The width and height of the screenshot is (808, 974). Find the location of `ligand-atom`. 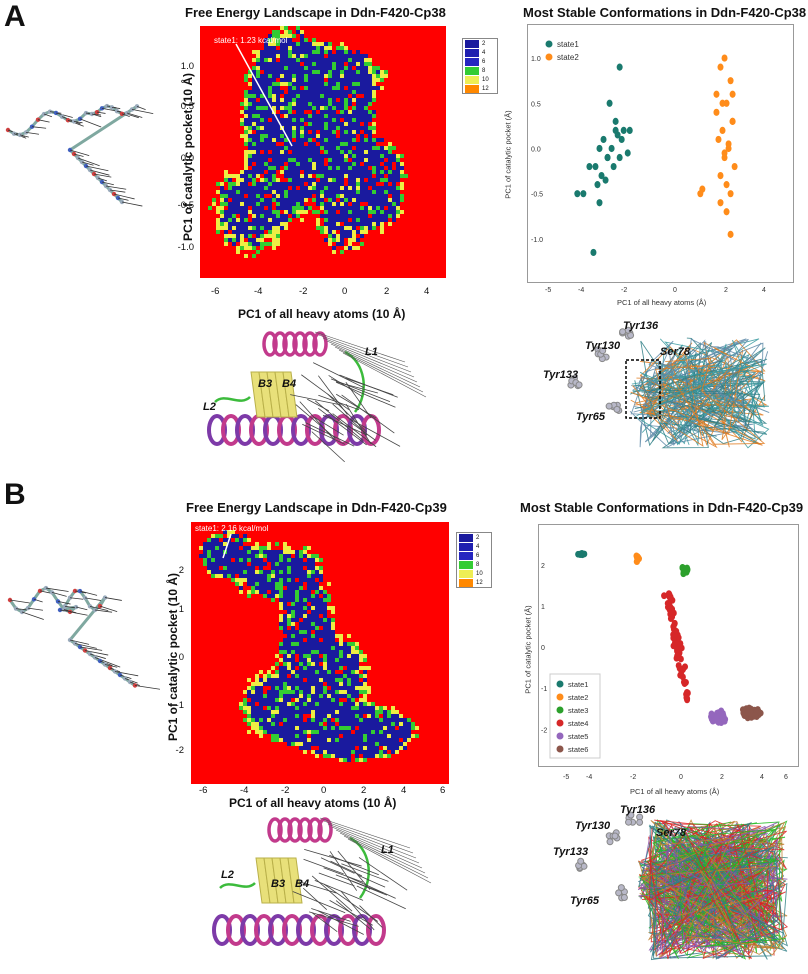

ligand-atom is located at coordinates (44, 114).